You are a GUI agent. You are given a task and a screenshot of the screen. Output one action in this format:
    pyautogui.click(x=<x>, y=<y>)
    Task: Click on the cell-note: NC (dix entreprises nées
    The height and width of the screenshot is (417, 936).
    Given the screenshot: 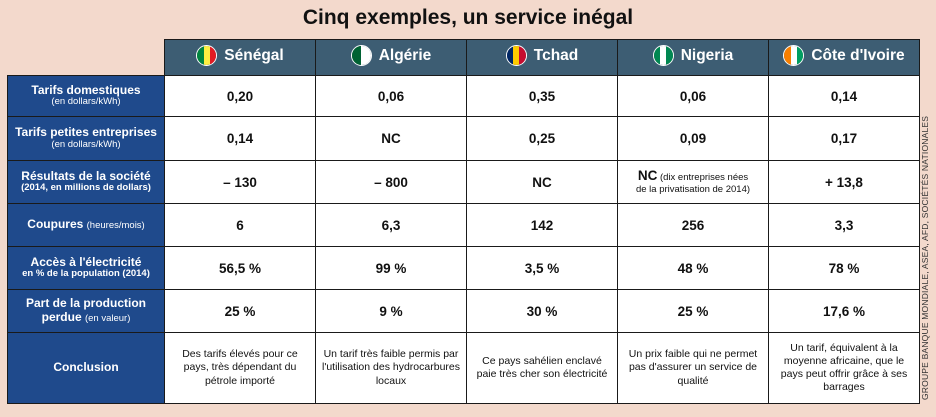 What is the action you would take?
    pyautogui.click(x=693, y=176)
    